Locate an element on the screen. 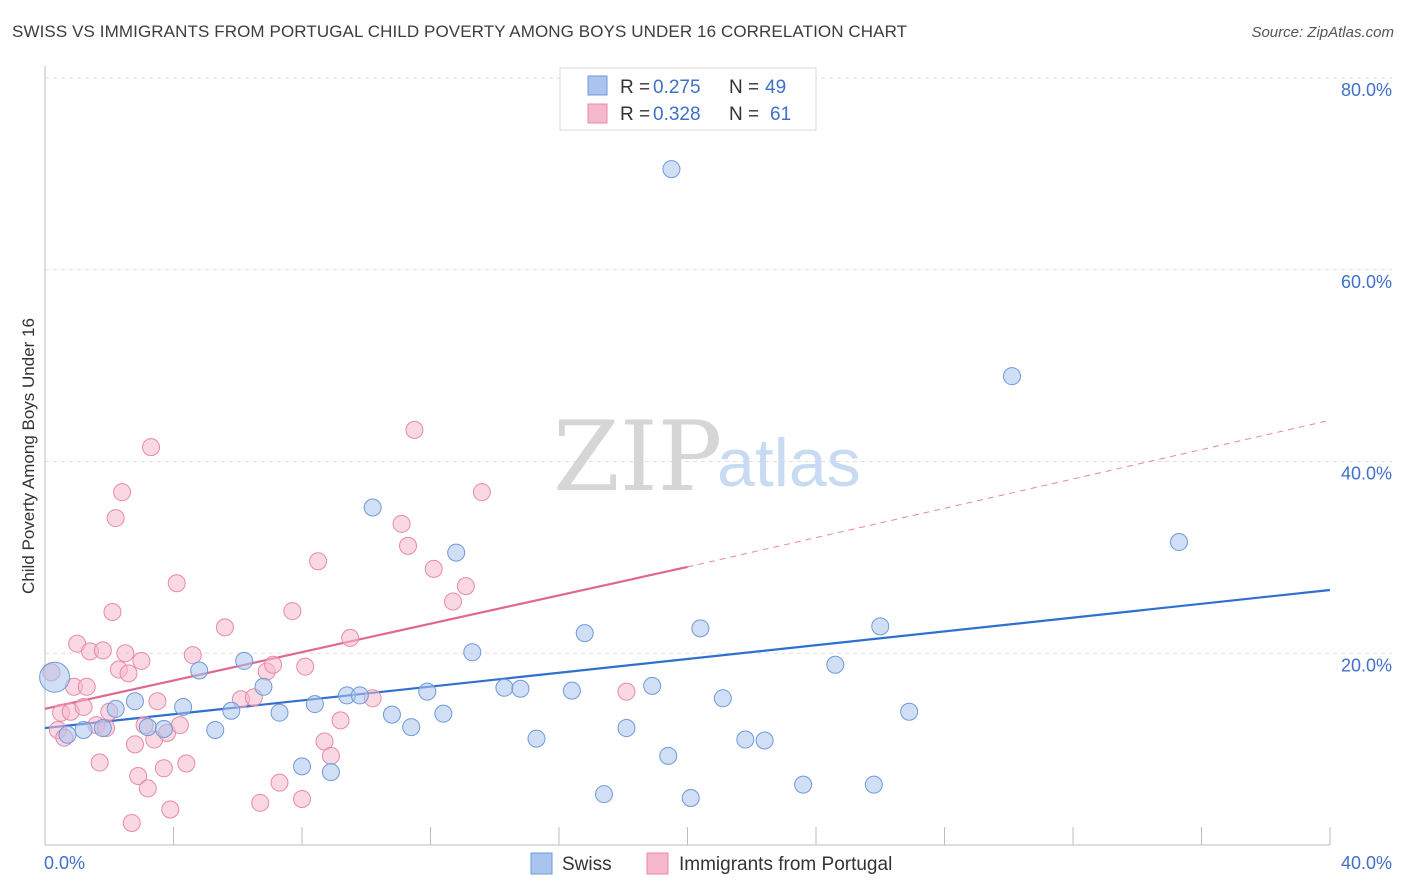  x-tick-label-min: 0.0% is located at coordinates (64, 863).